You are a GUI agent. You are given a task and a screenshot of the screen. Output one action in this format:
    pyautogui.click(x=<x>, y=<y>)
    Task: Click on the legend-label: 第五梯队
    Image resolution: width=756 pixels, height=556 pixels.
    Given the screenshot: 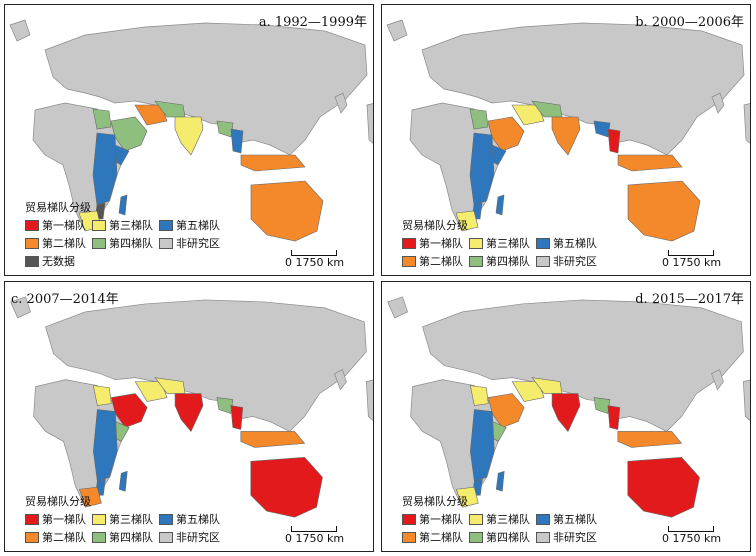 What is the action you would take?
    pyautogui.click(x=198, y=519)
    